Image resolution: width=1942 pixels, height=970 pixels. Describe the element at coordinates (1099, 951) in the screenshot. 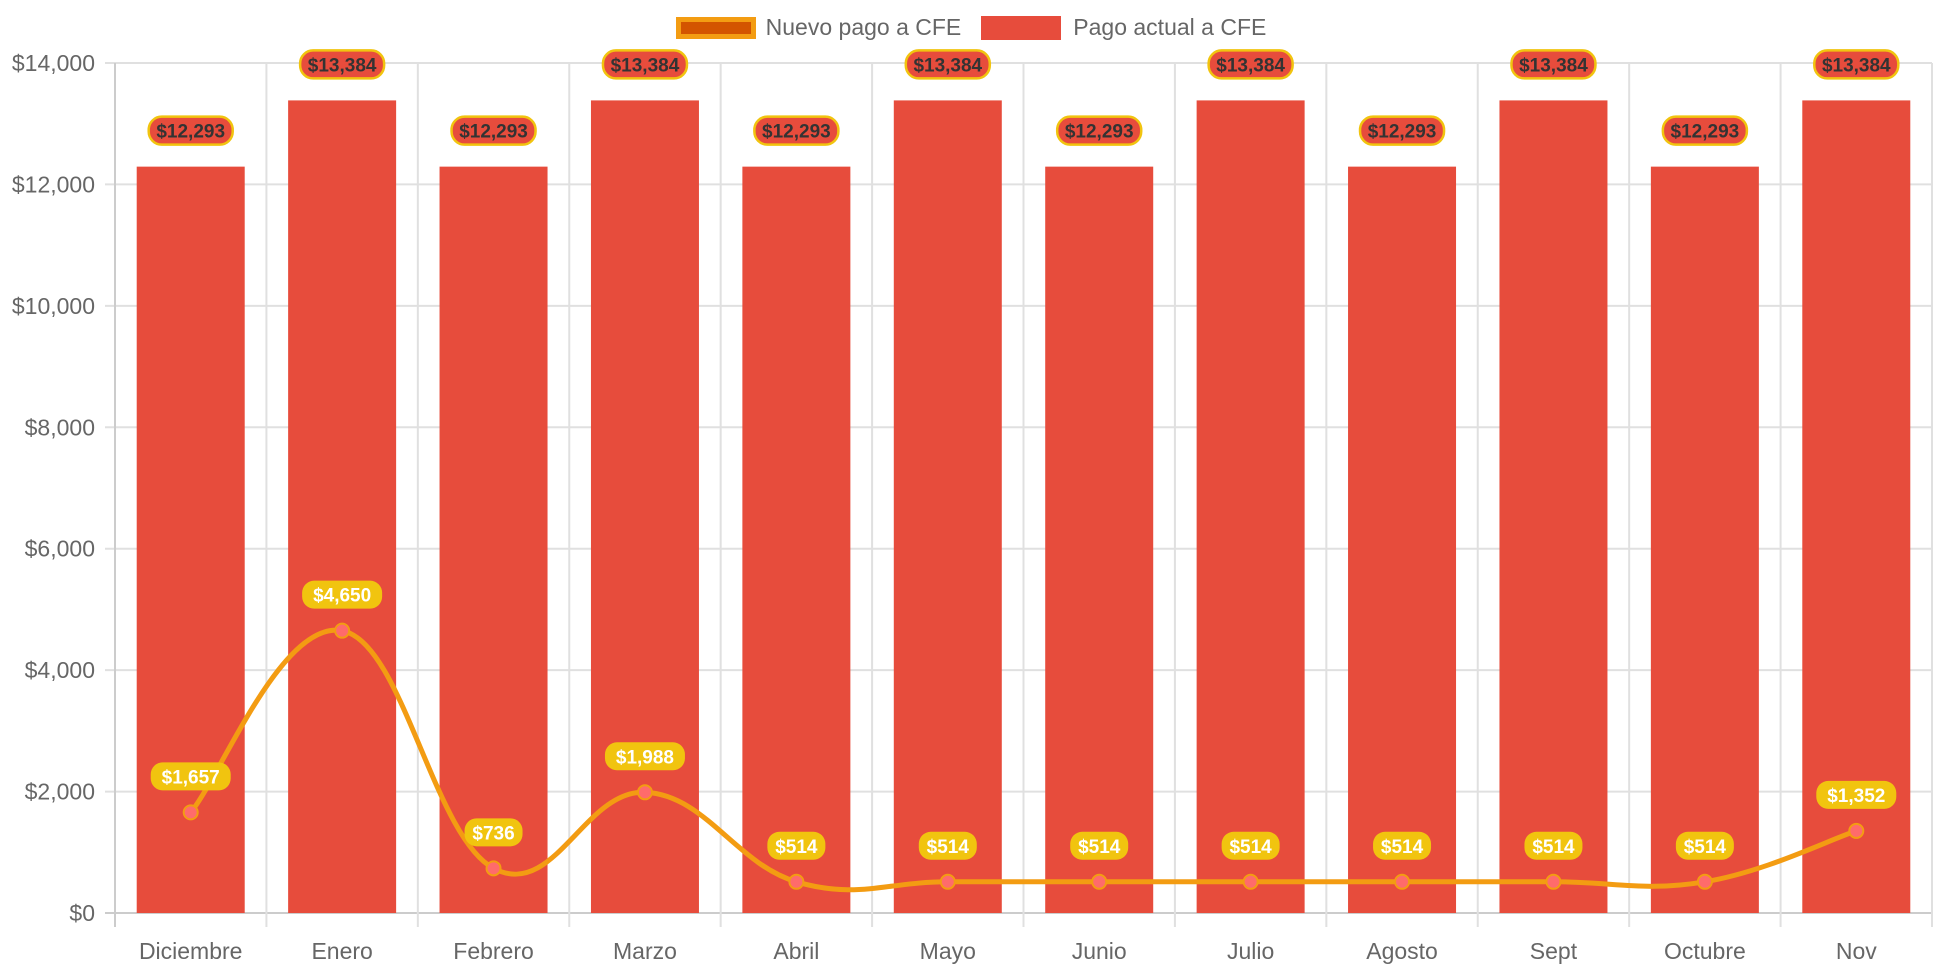

I see `x-tick-label: Junio` at that location.